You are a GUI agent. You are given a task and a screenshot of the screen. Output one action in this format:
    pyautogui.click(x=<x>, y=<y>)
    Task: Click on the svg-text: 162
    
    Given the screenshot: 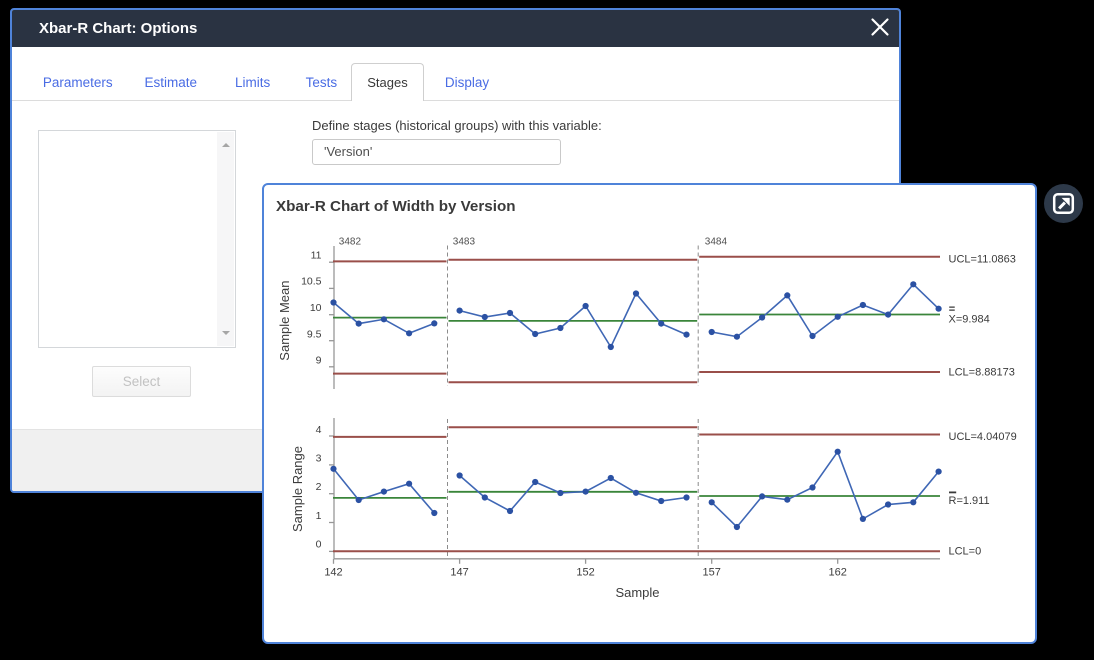 What is the action you would take?
    pyautogui.click(x=838, y=573)
    